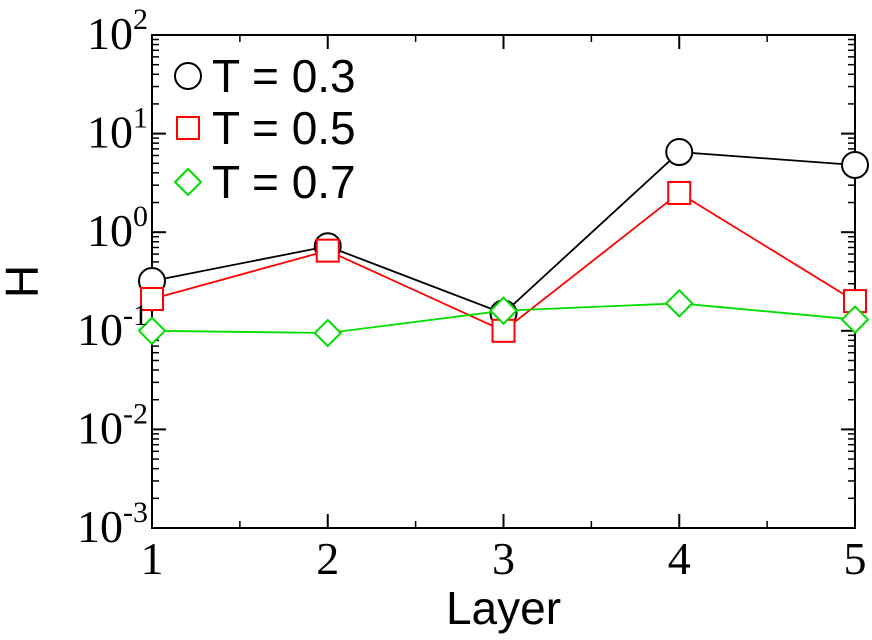  I want to click on y-tick-label: 10², so click(117, 31).